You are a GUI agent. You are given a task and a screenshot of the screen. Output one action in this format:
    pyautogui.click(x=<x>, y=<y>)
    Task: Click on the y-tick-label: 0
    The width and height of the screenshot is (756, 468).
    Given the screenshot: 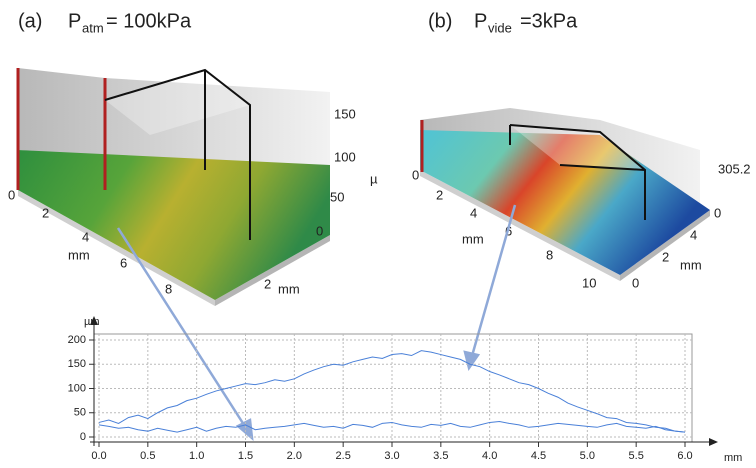 What is the action you would take?
    pyautogui.click(x=83, y=437)
    